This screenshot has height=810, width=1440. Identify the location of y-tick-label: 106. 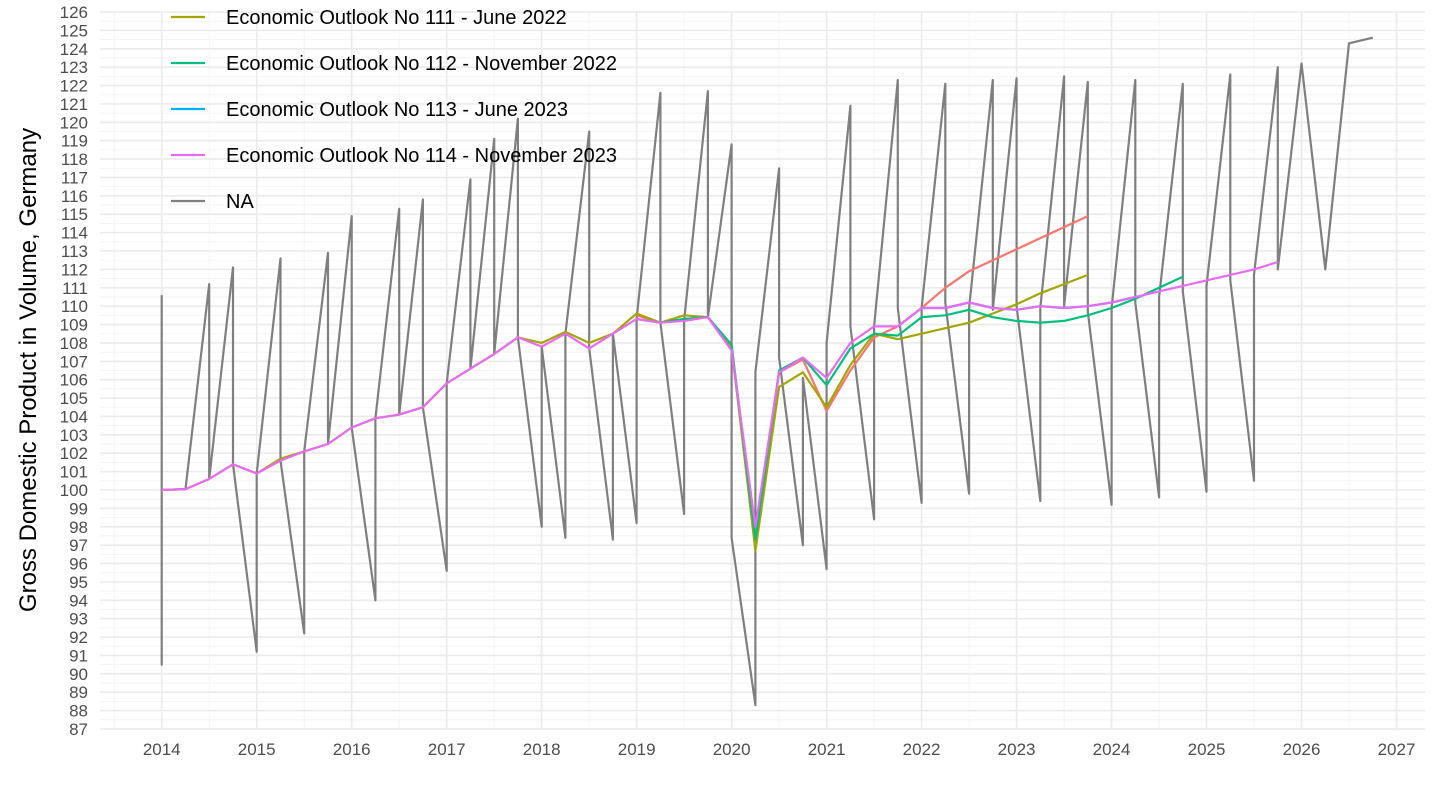
(74, 380).